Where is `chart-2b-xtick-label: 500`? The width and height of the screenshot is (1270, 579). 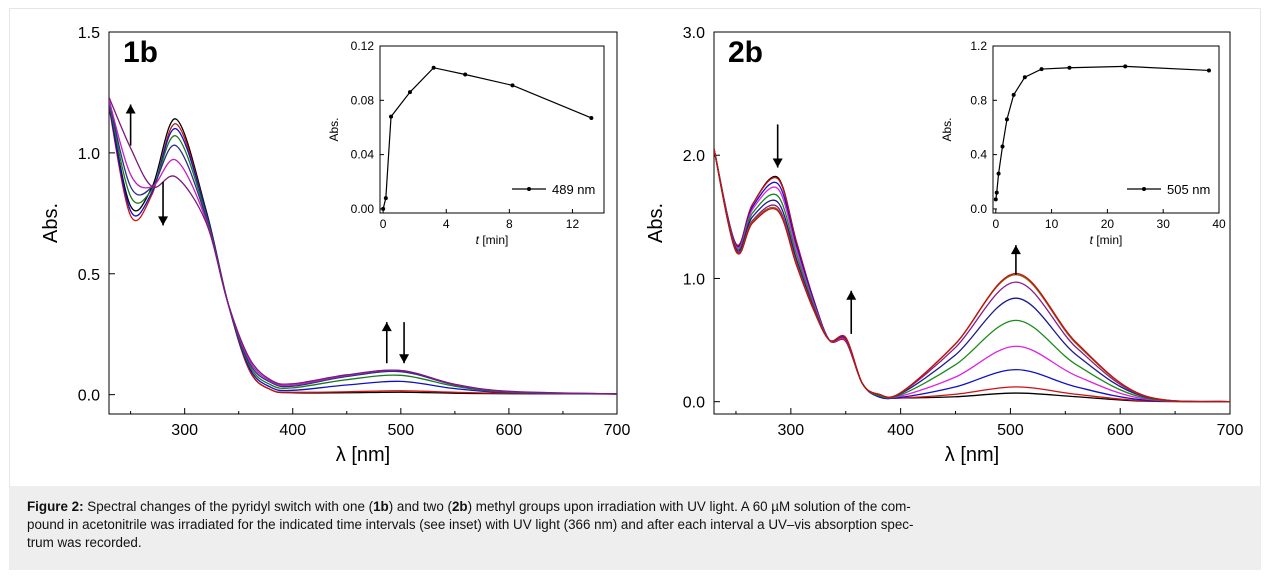 chart-2b-xtick-label: 500 is located at coordinates (1010, 430).